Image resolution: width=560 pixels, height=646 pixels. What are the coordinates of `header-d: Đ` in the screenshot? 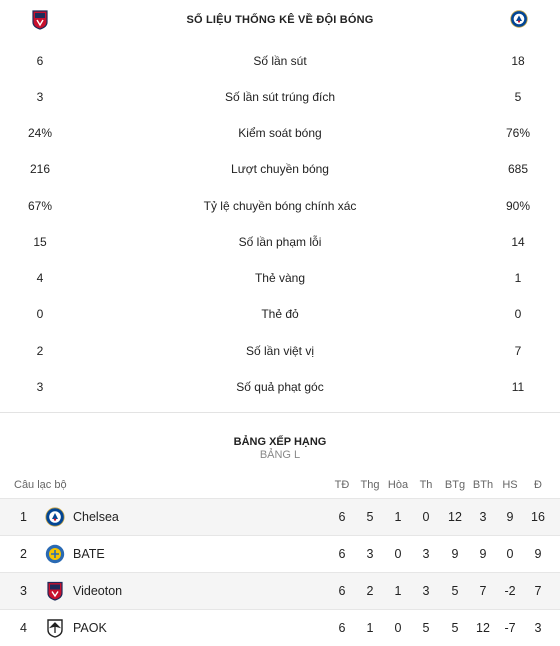 It's located at (538, 485).